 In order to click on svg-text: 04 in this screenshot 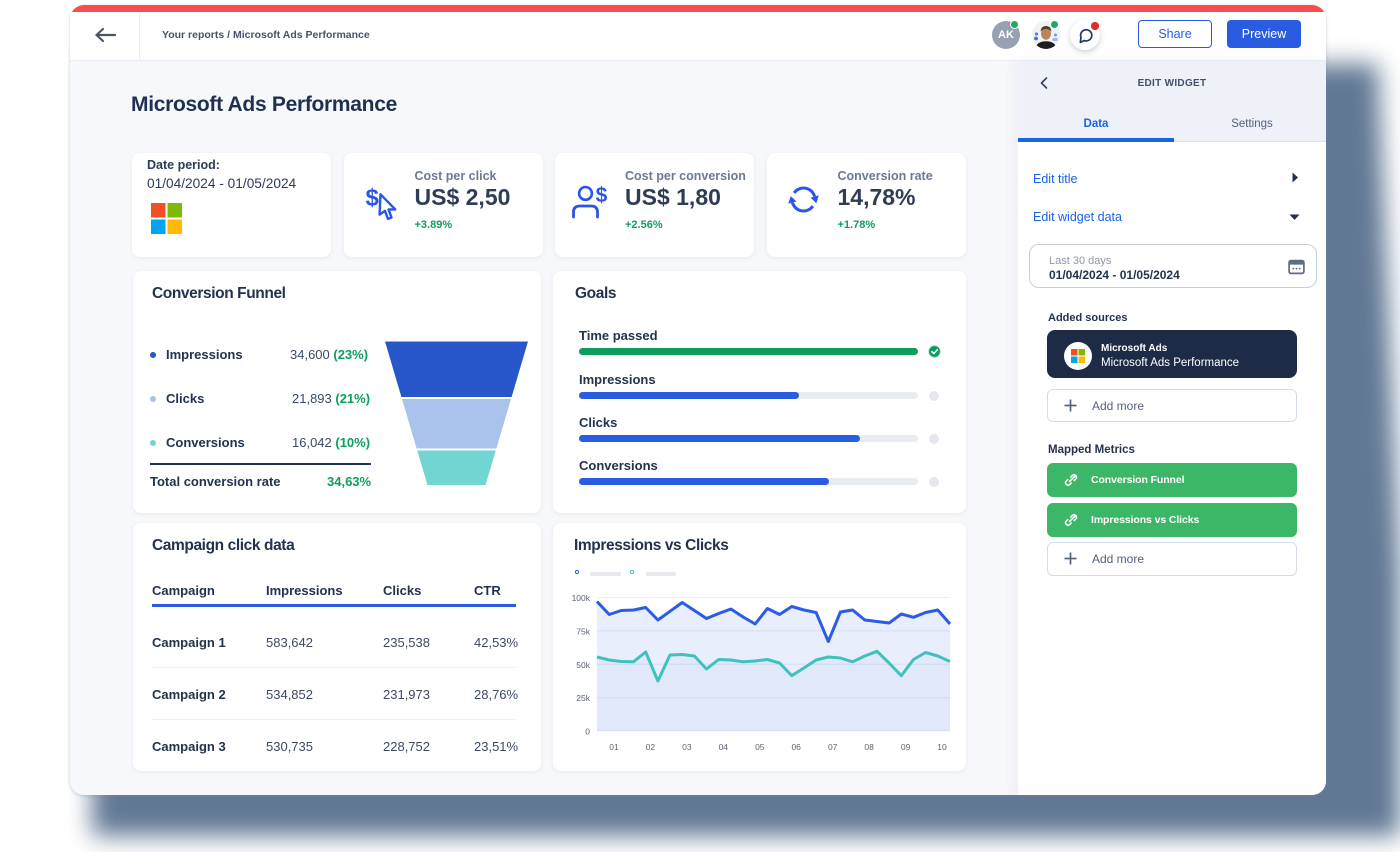, I will do `click(724, 747)`.